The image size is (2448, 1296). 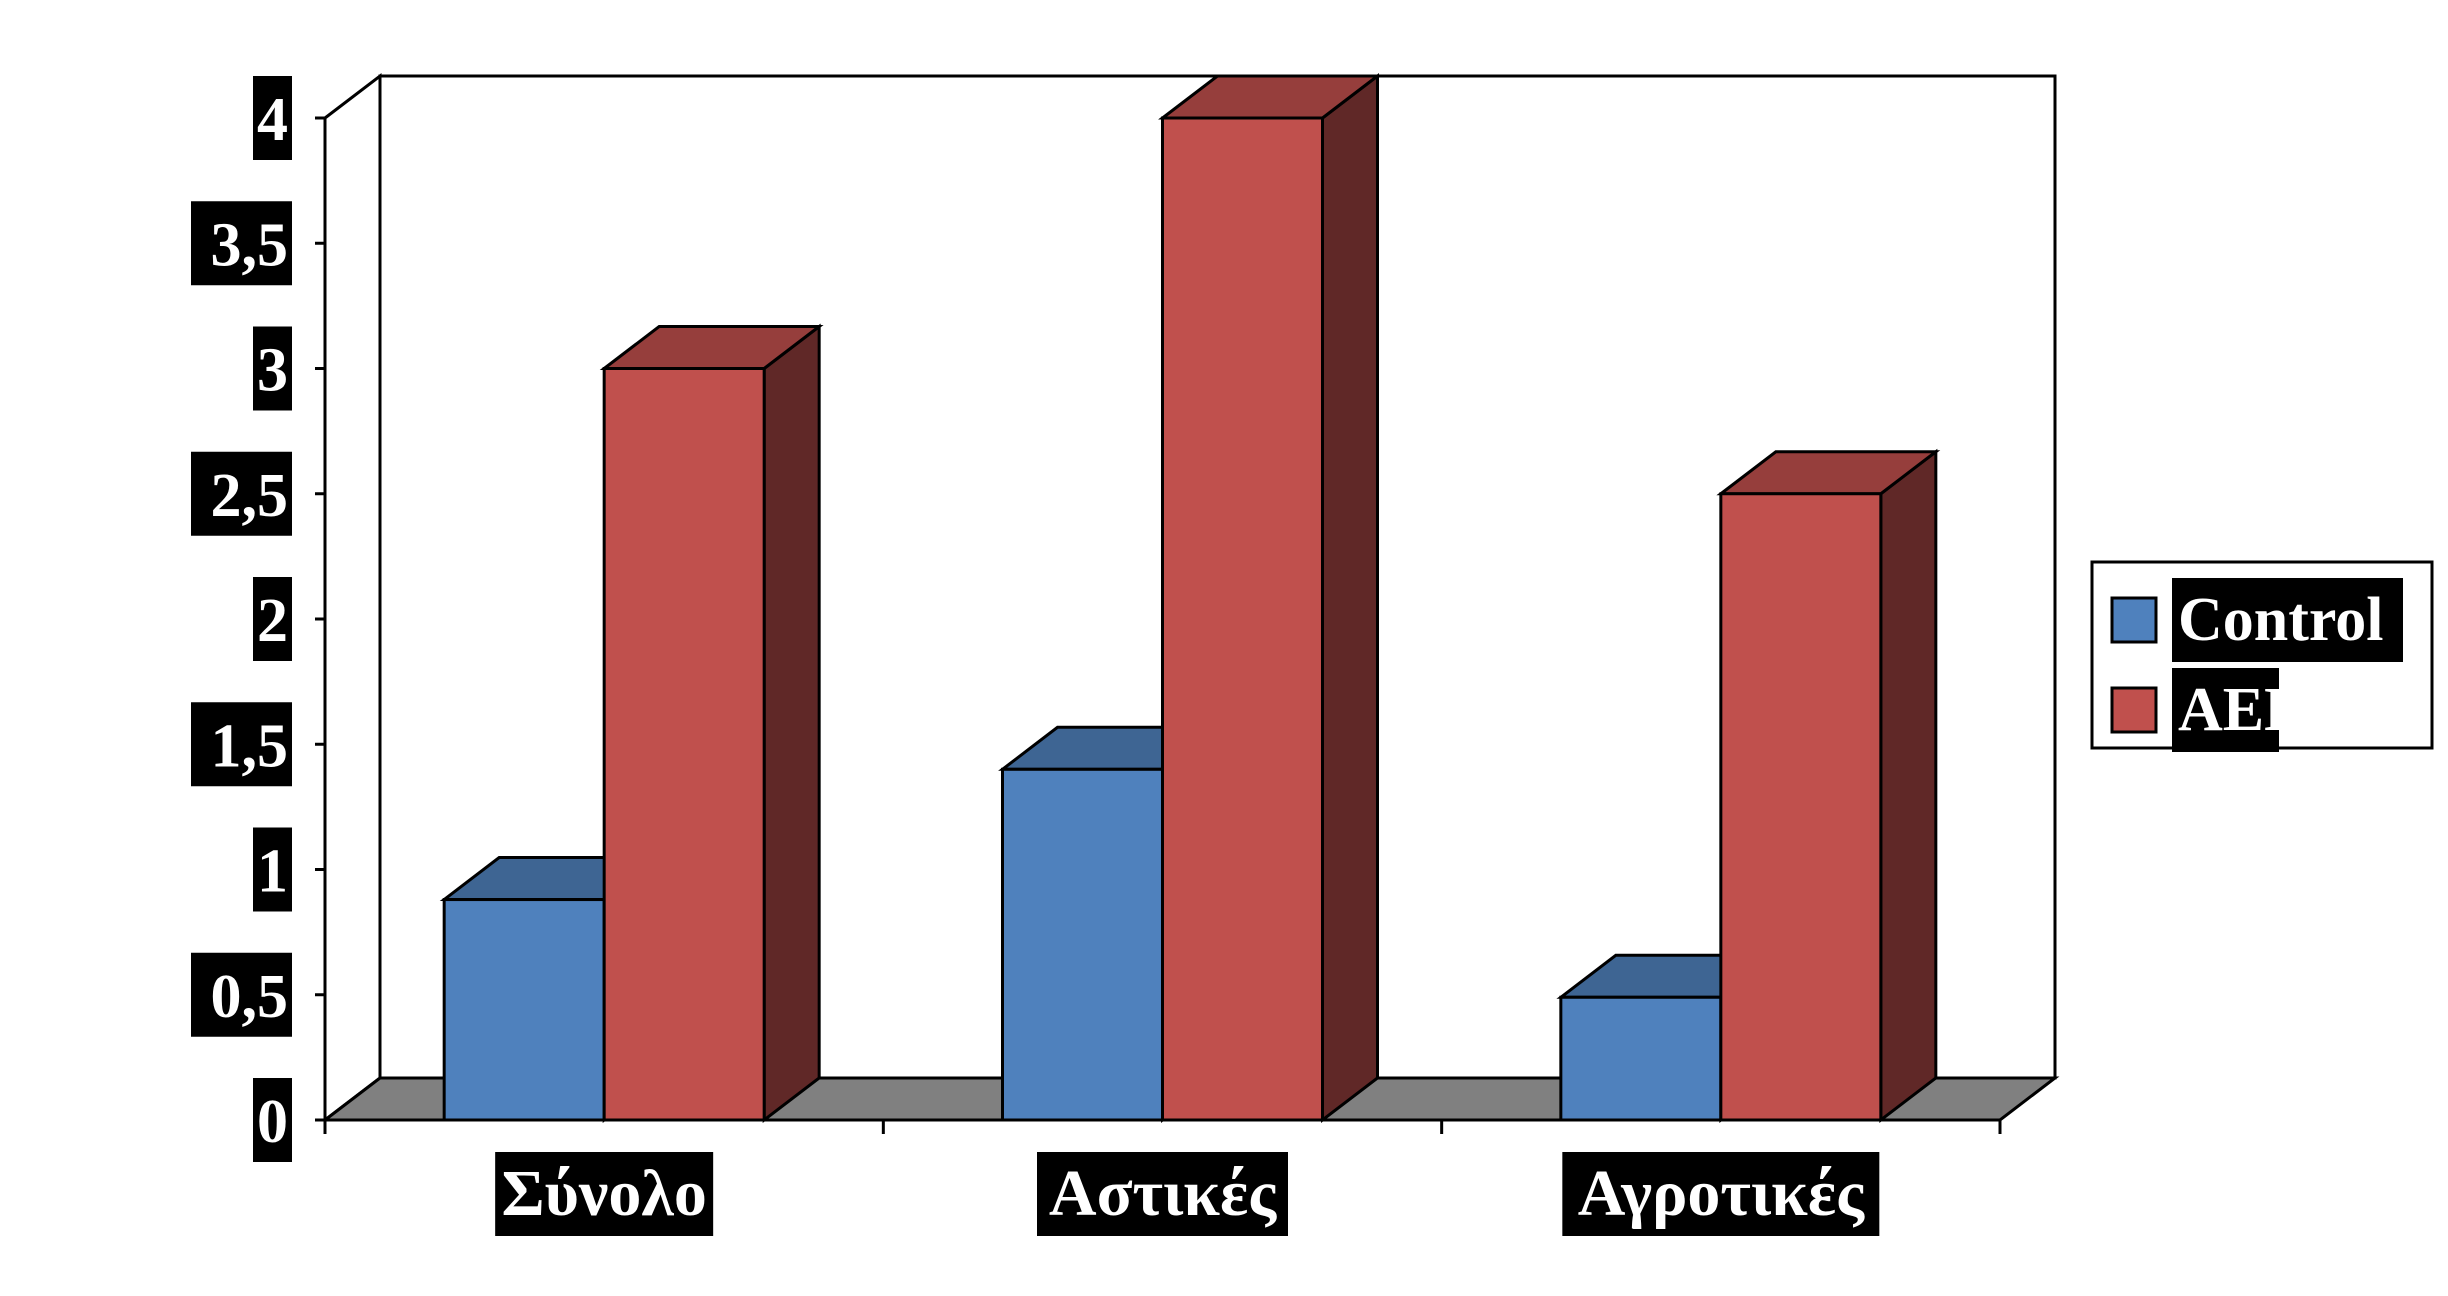 I want to click on y-tick-label: 4, so click(x=272, y=120).